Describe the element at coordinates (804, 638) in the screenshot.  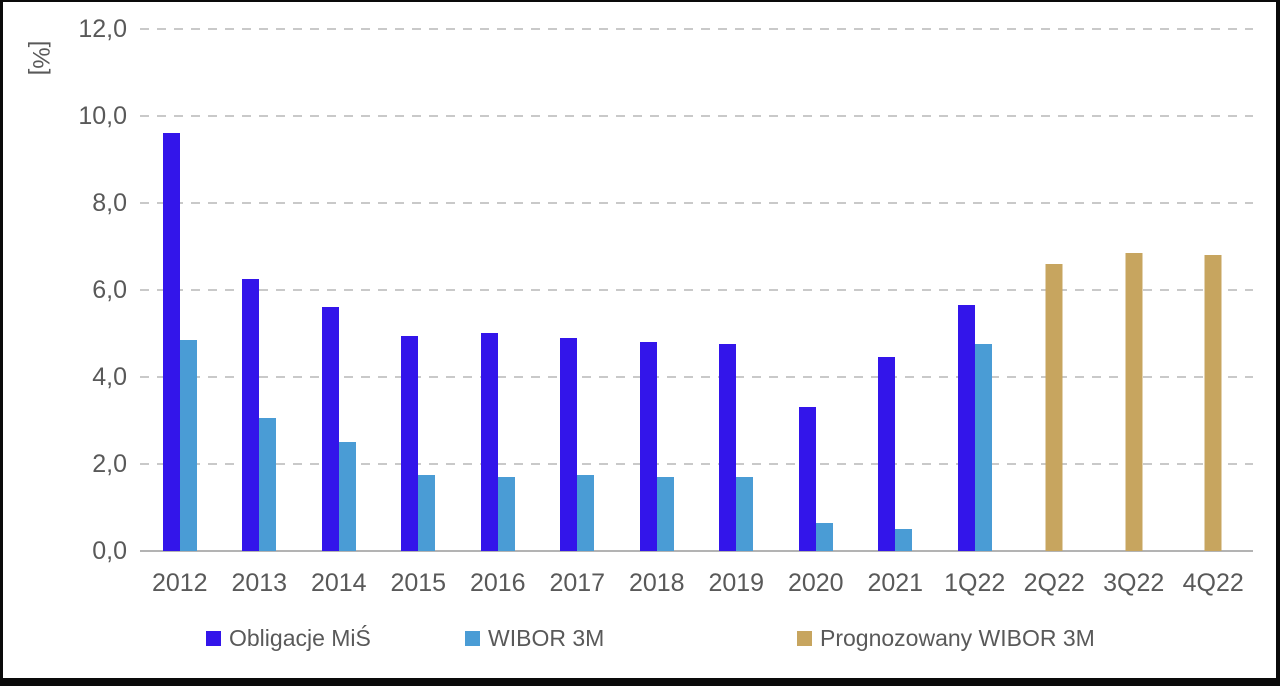
I see `legend-swatch-prognozowany-wibor-3m` at that location.